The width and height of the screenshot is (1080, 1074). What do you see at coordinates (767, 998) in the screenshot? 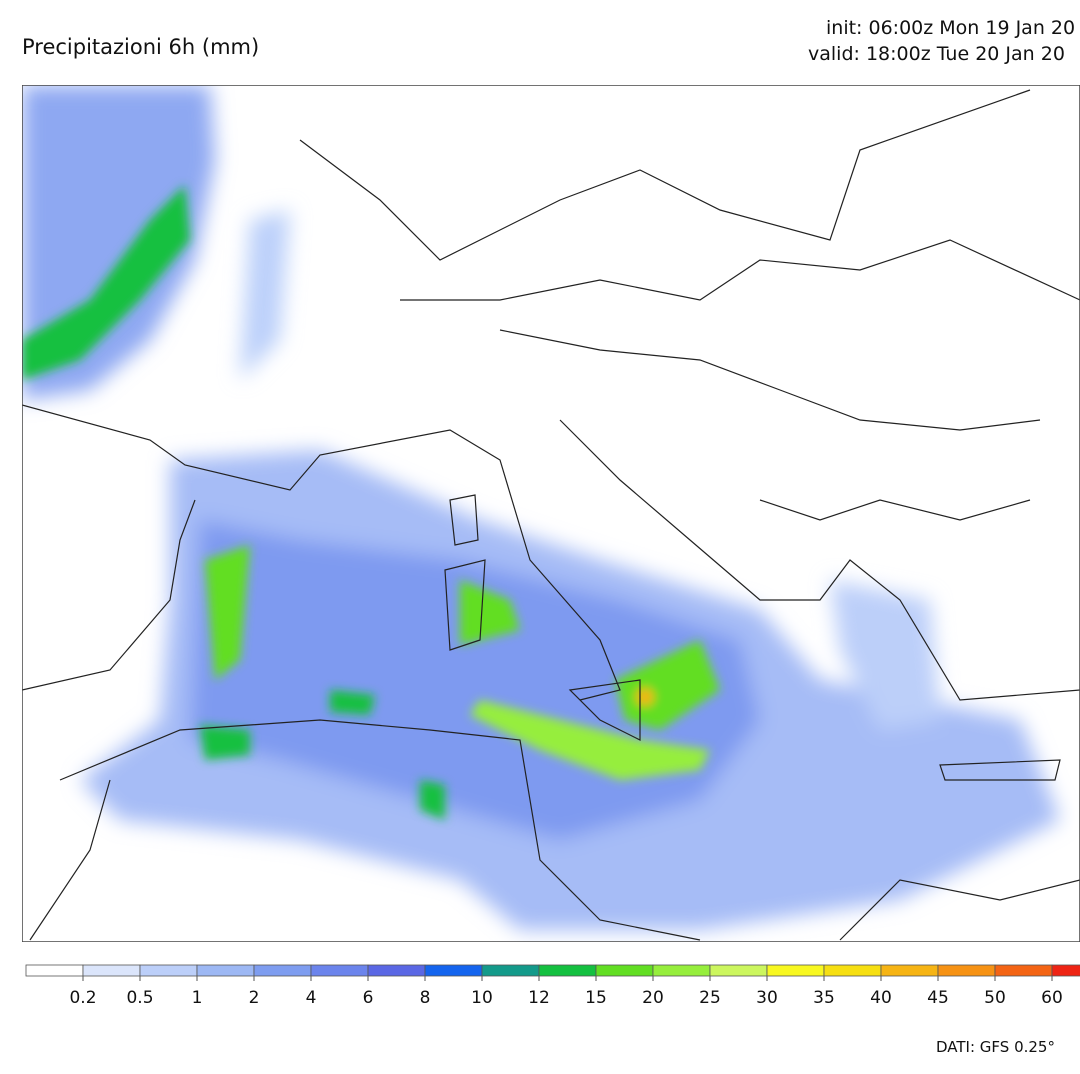
I see `legend-label: 30` at bounding box center [767, 998].